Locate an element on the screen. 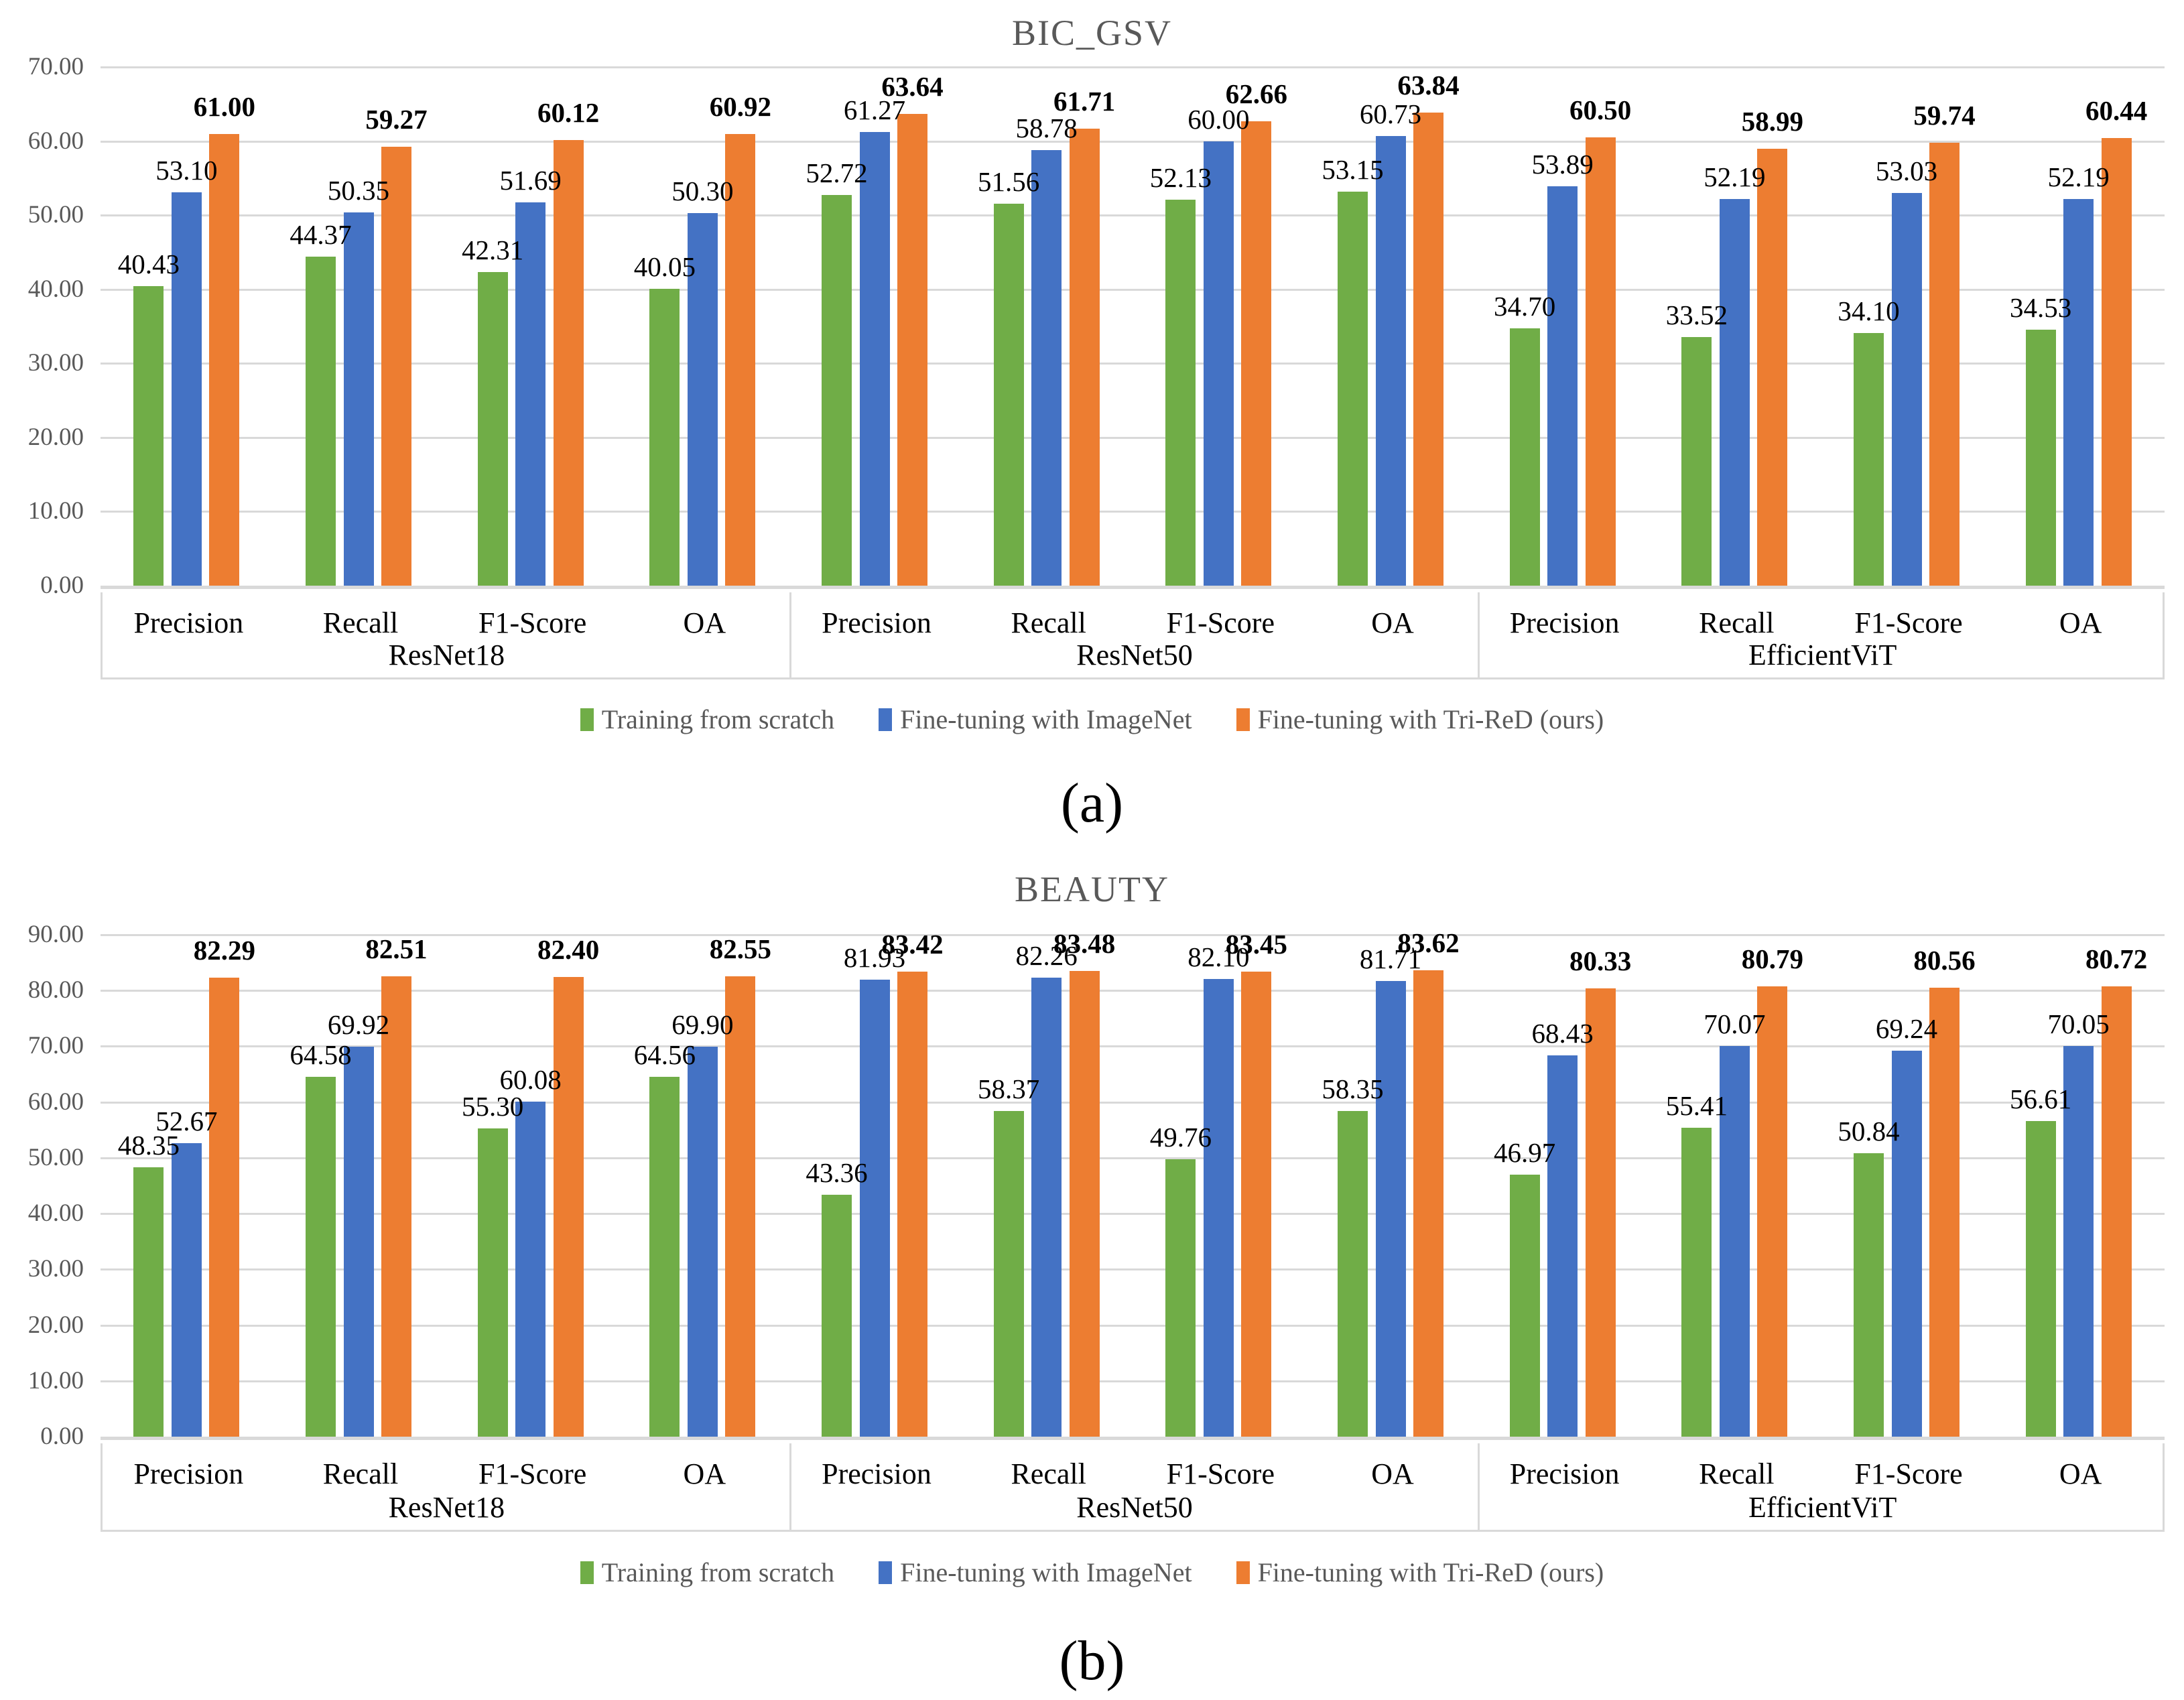  value-label: 55.30 is located at coordinates (493, 1106).